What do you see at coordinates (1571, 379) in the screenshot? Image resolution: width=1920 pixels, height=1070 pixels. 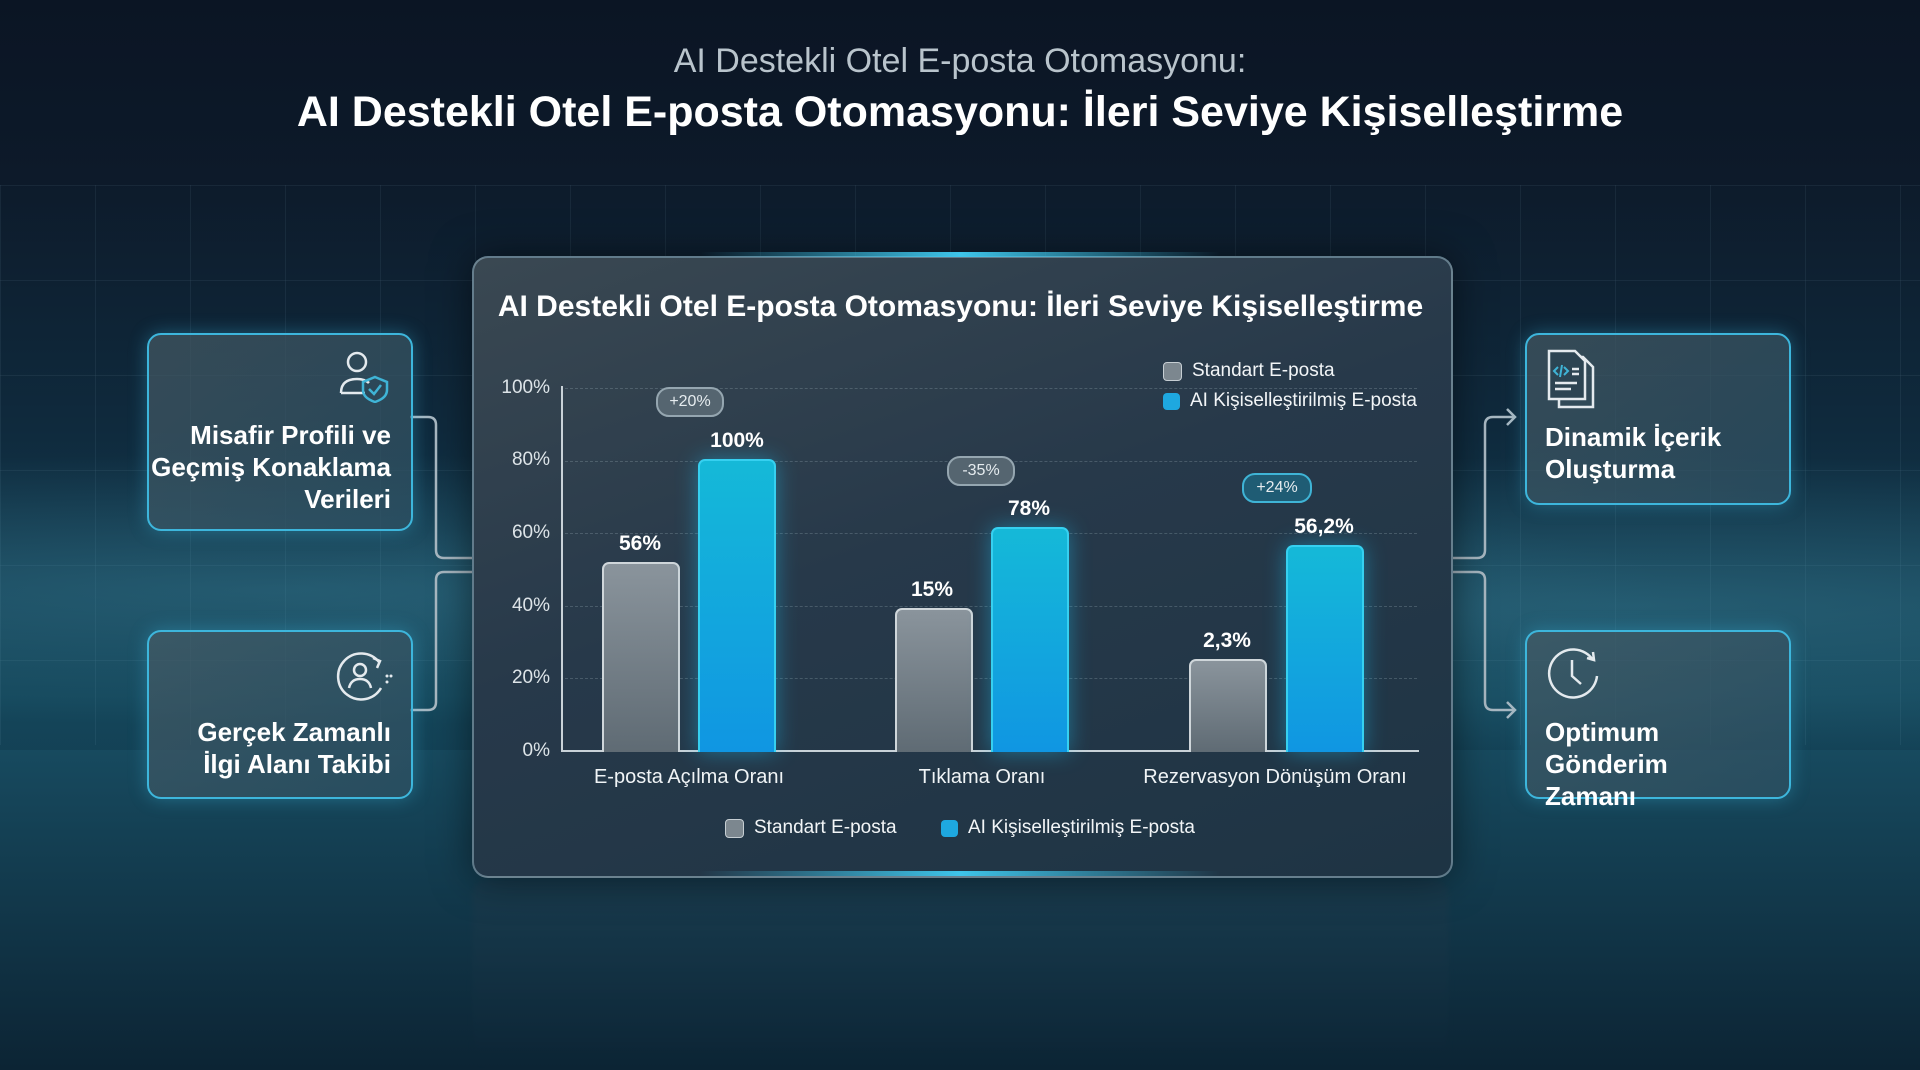 I see `code-document-icon` at bounding box center [1571, 379].